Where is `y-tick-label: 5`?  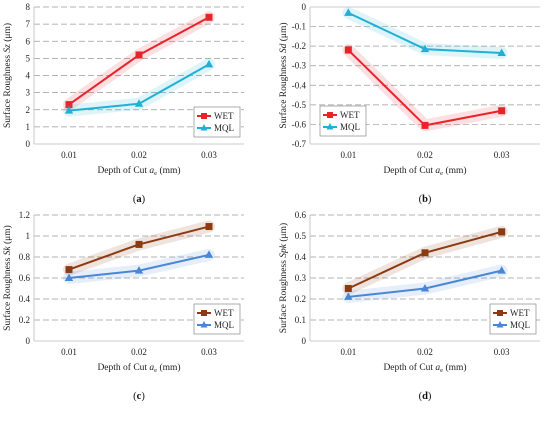 y-tick-label: 5 is located at coordinates (28, 58).